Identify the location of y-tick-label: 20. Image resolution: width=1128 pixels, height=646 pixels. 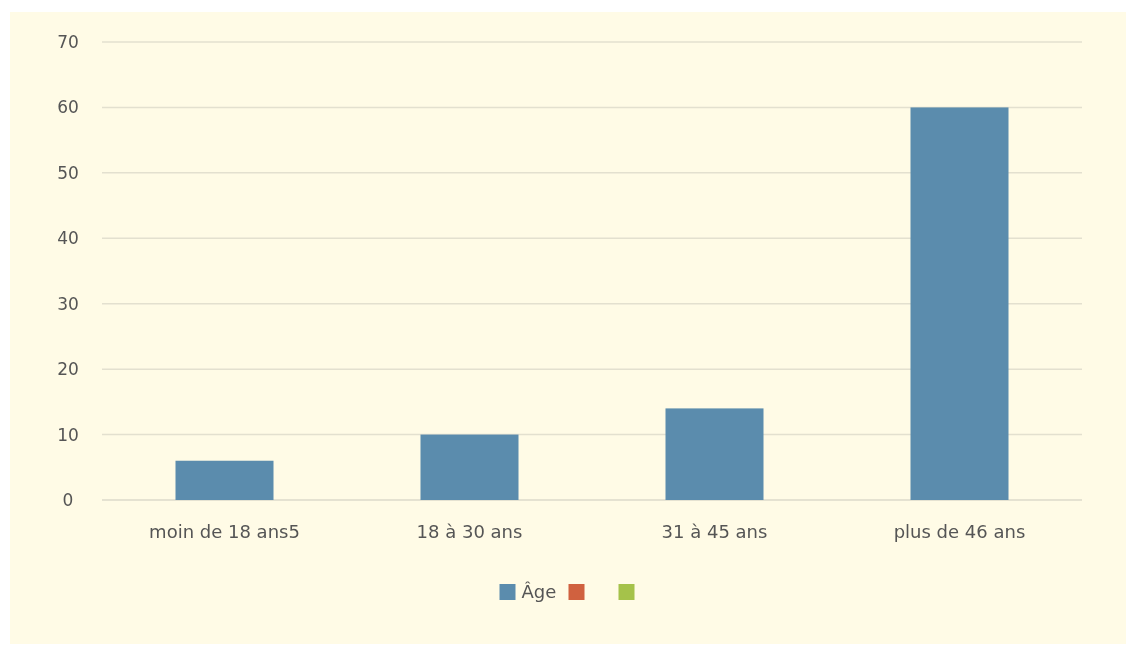
(68, 369).